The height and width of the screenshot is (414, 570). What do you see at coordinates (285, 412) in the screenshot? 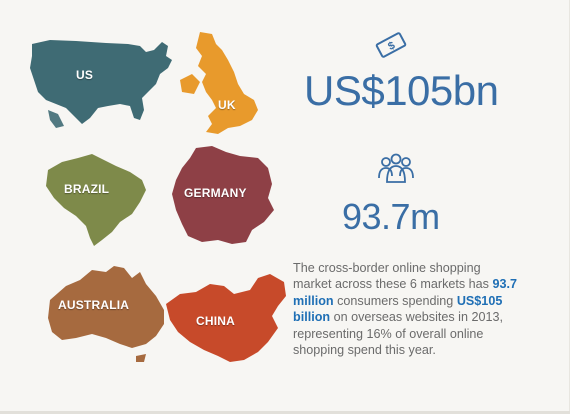
I see `bottom-divider` at bounding box center [285, 412].